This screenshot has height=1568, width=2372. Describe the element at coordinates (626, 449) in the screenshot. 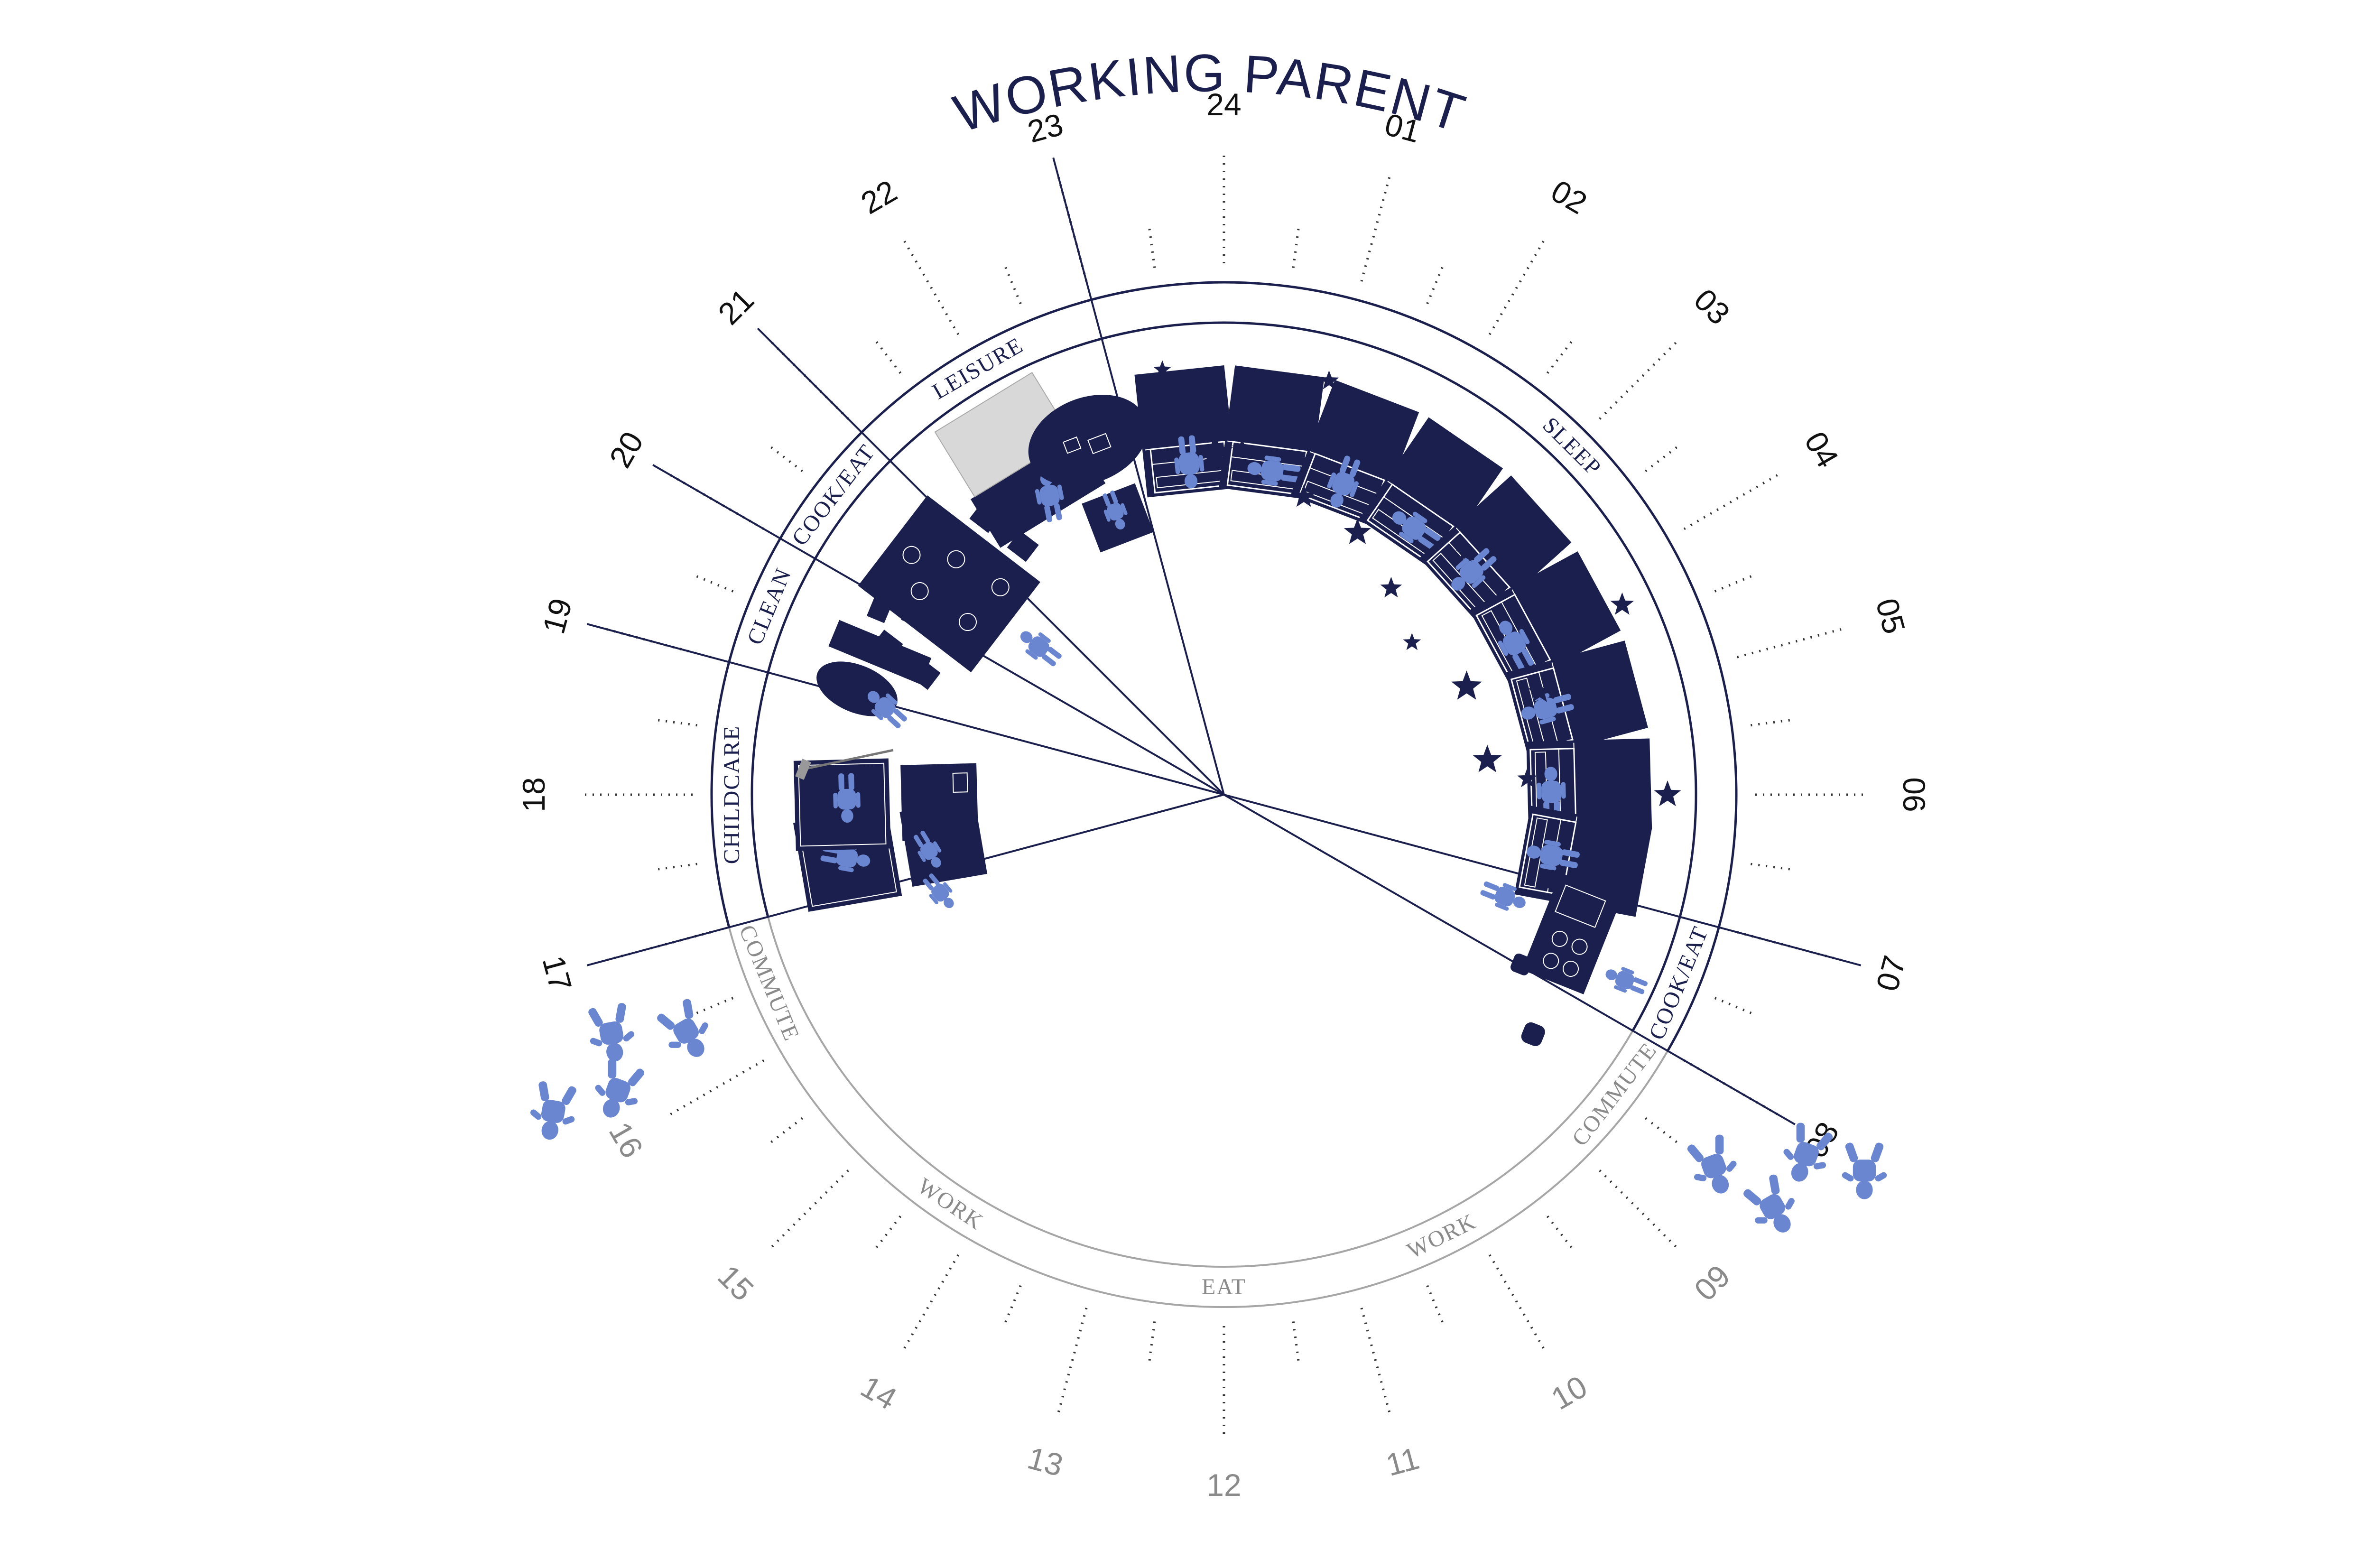

I see `hour-label: 20` at that location.